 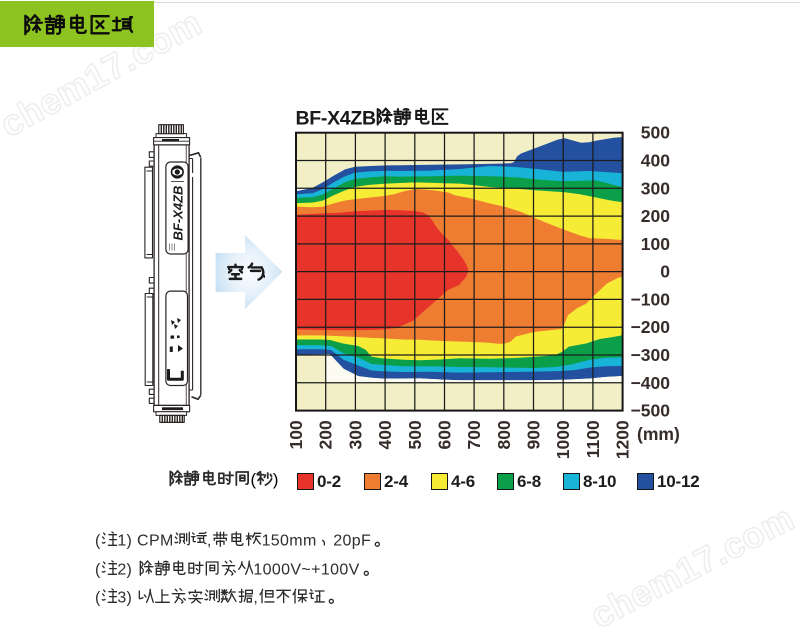 I want to click on svg-text: 0, so click(x=665, y=272).